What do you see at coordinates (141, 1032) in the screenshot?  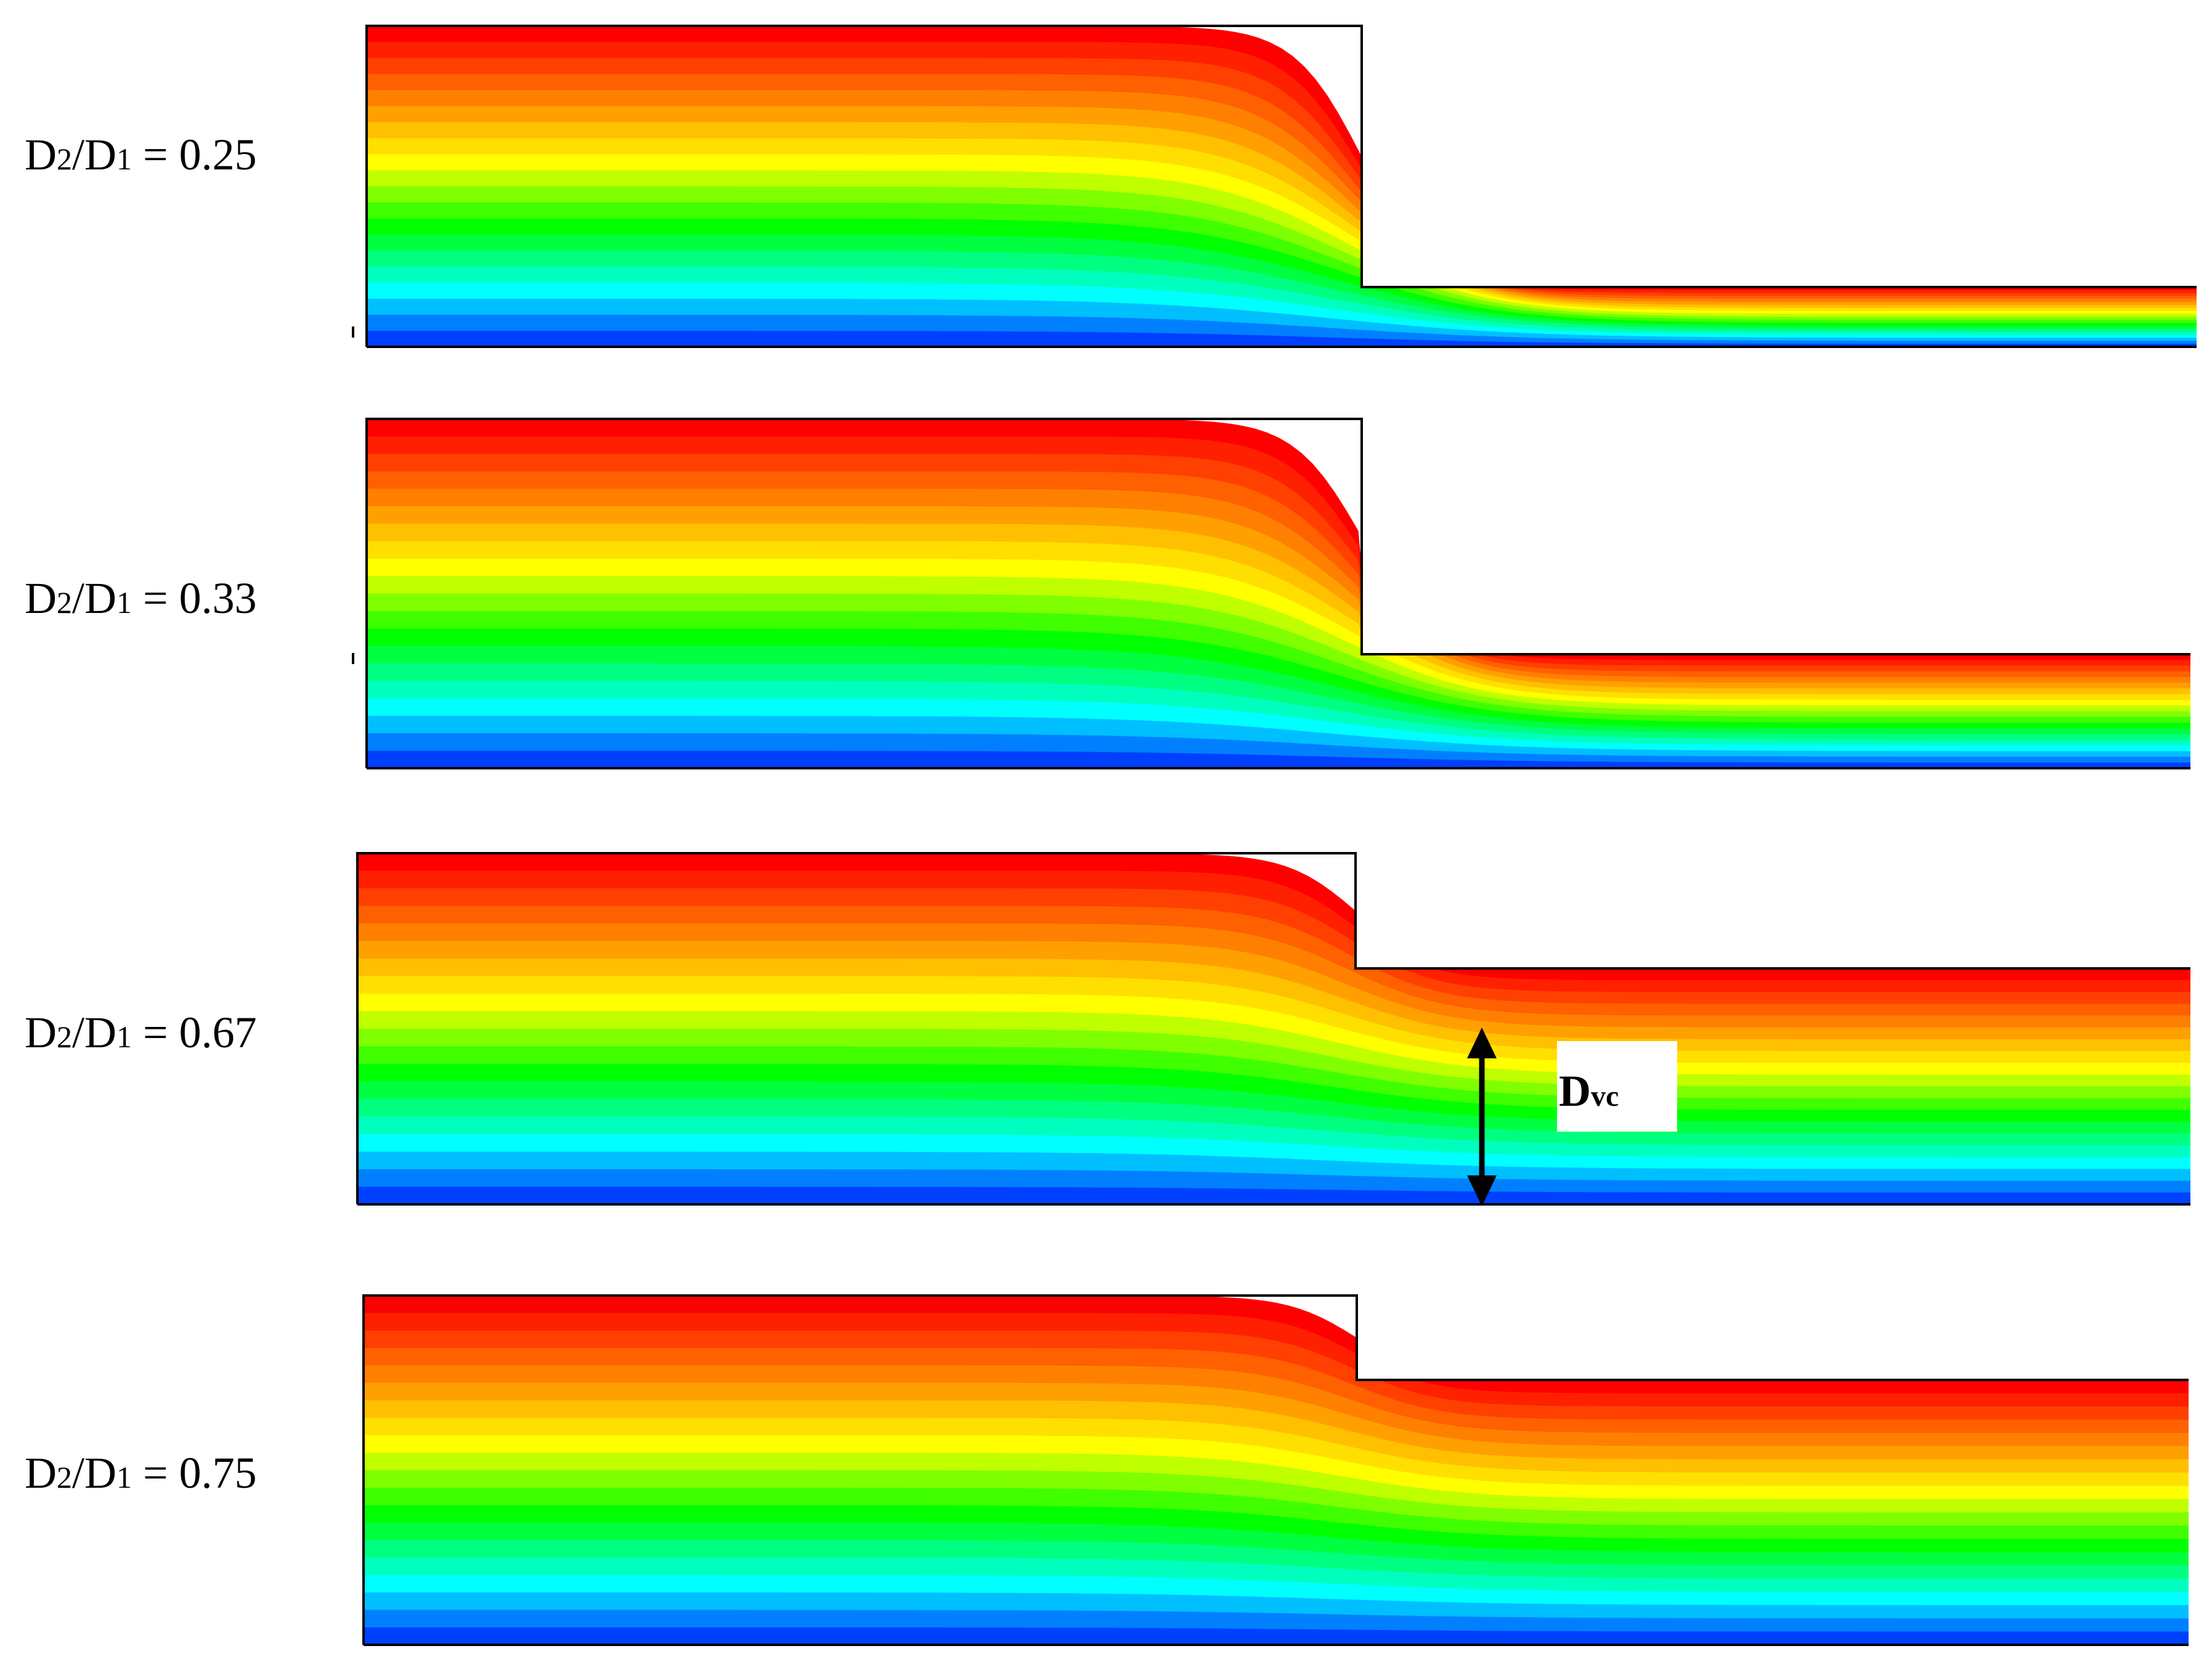 I see `ratio-label: D2/D1 = 0.67` at bounding box center [141, 1032].